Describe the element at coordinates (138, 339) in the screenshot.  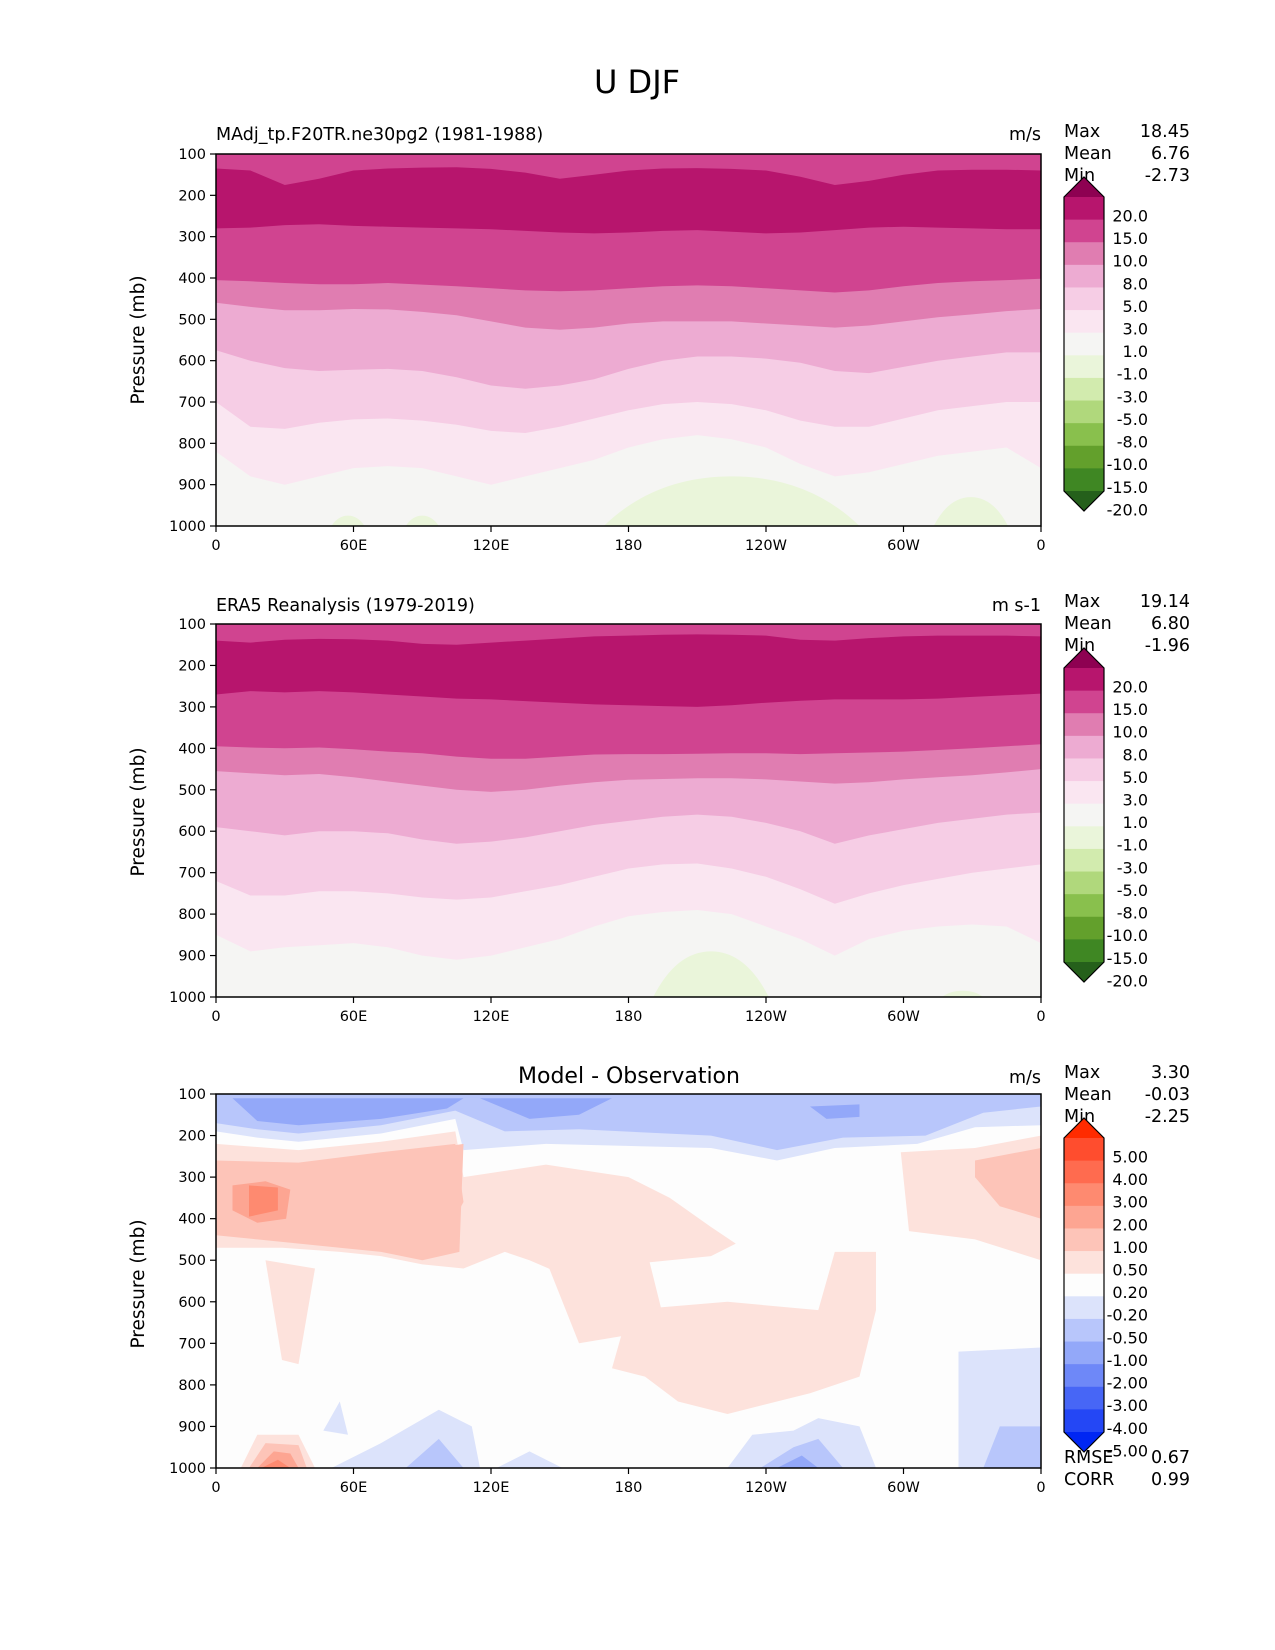
I see `y-axis-label: Pressure (mb)` at that location.